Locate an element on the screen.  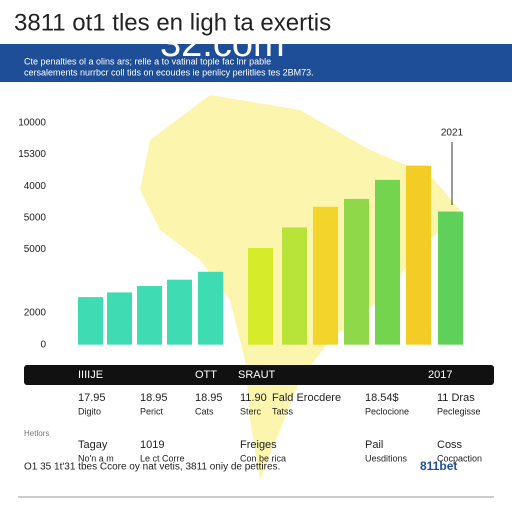
header-band is located at coordinates (256, 63).